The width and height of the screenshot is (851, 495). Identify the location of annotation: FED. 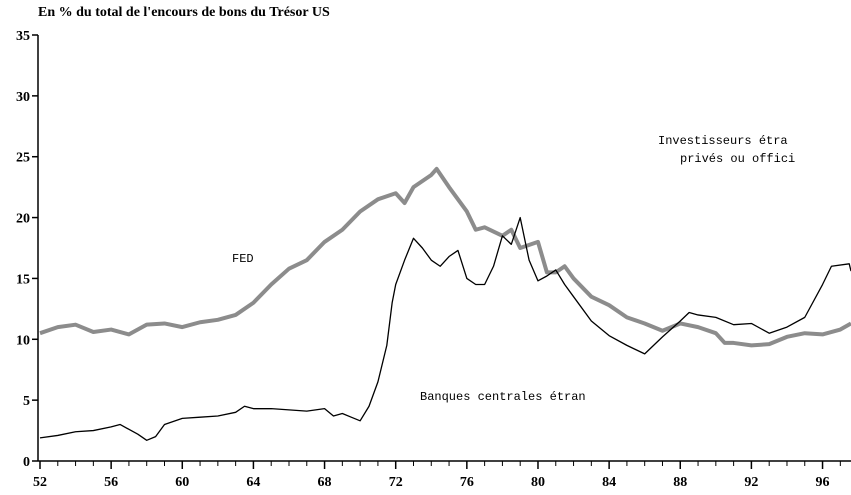
(243, 259).